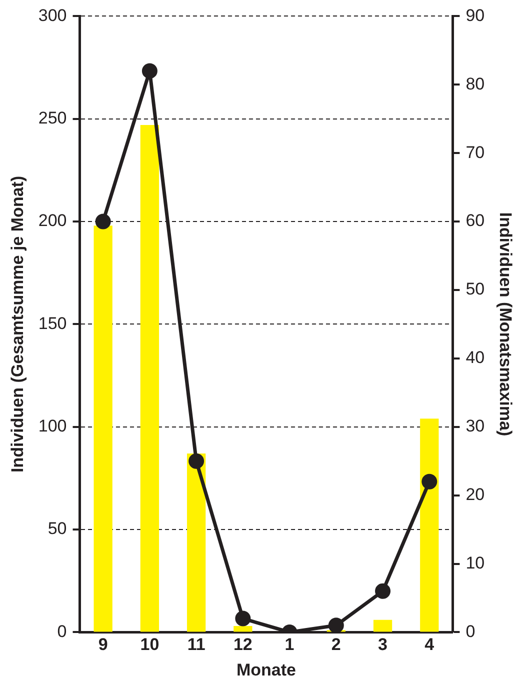  I want to click on y2-tick-label: 50, so click(475, 289).